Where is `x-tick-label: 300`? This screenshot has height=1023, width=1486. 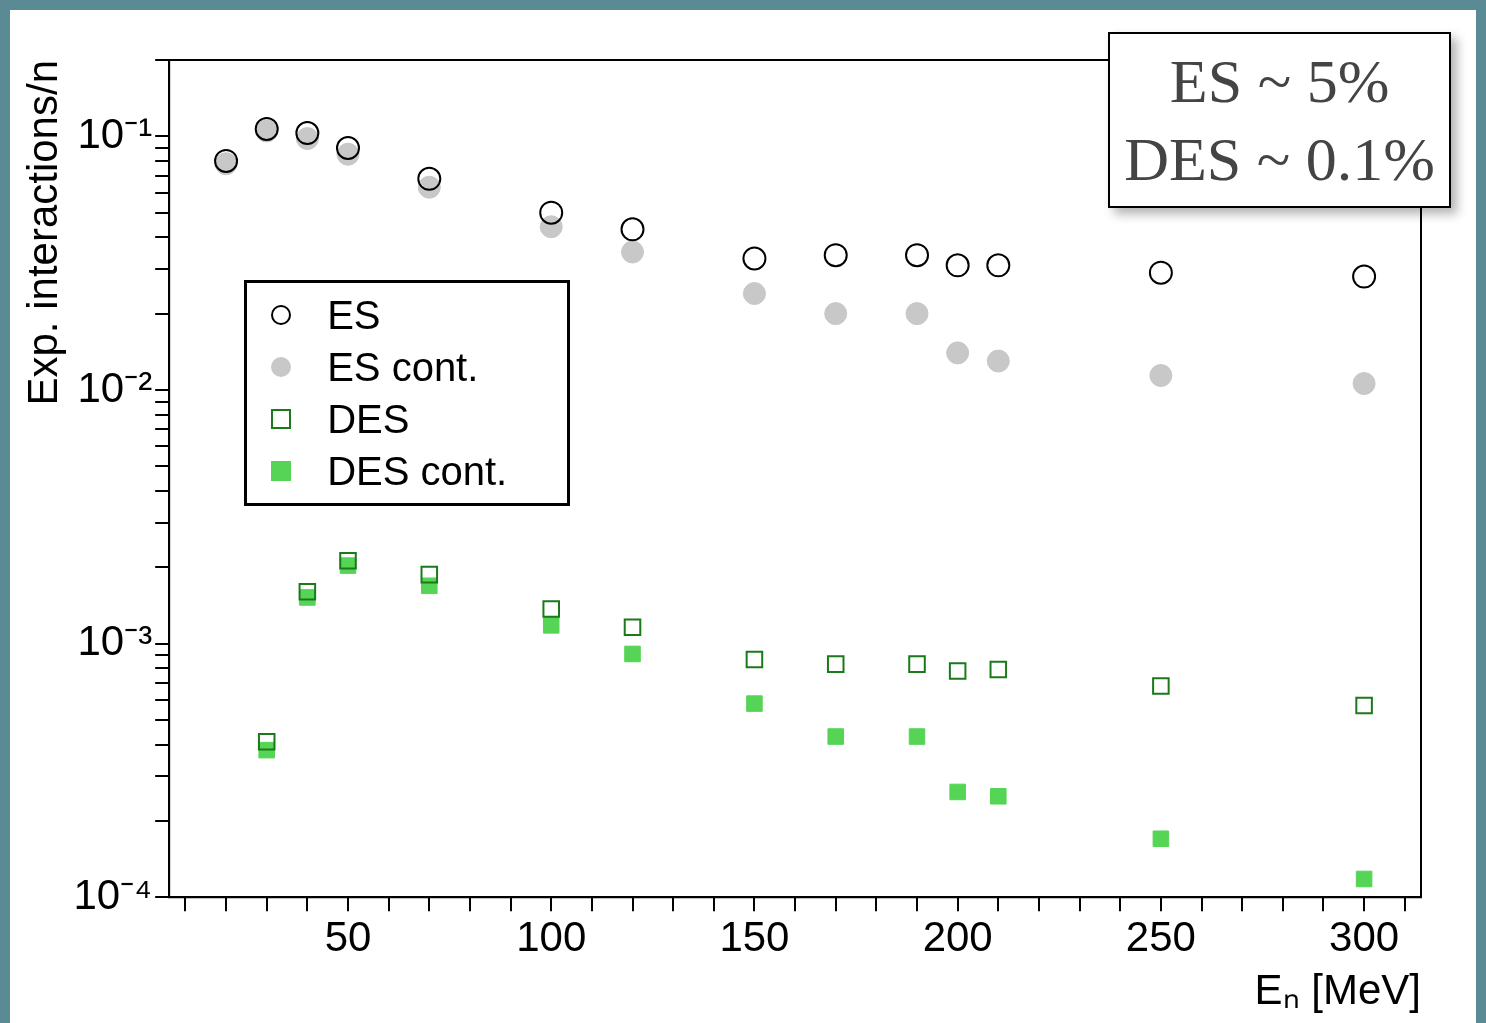 x-tick-label: 300 is located at coordinates (1364, 936).